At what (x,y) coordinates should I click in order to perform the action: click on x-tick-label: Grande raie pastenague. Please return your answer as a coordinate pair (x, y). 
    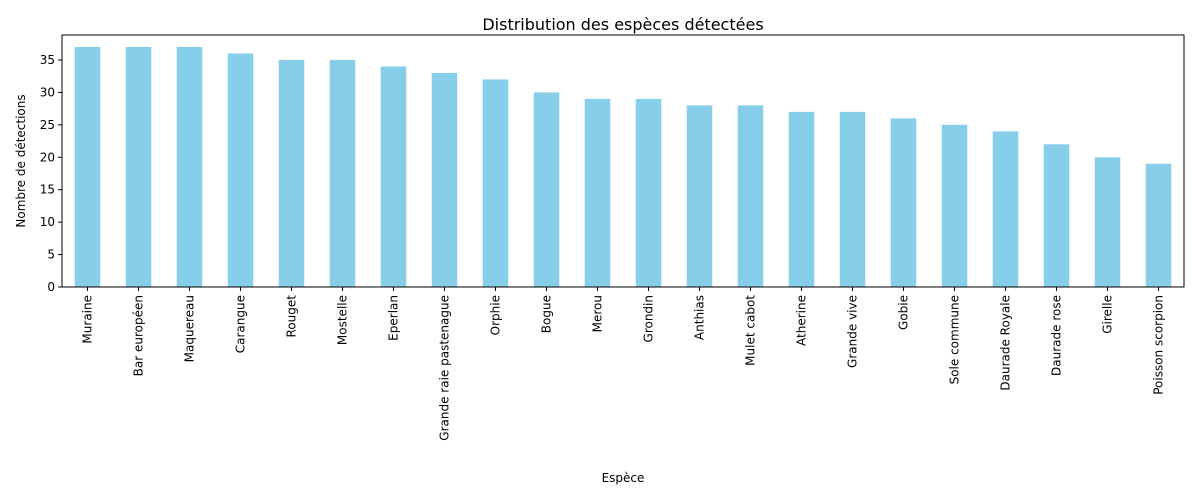
    Looking at the image, I should click on (445, 368).